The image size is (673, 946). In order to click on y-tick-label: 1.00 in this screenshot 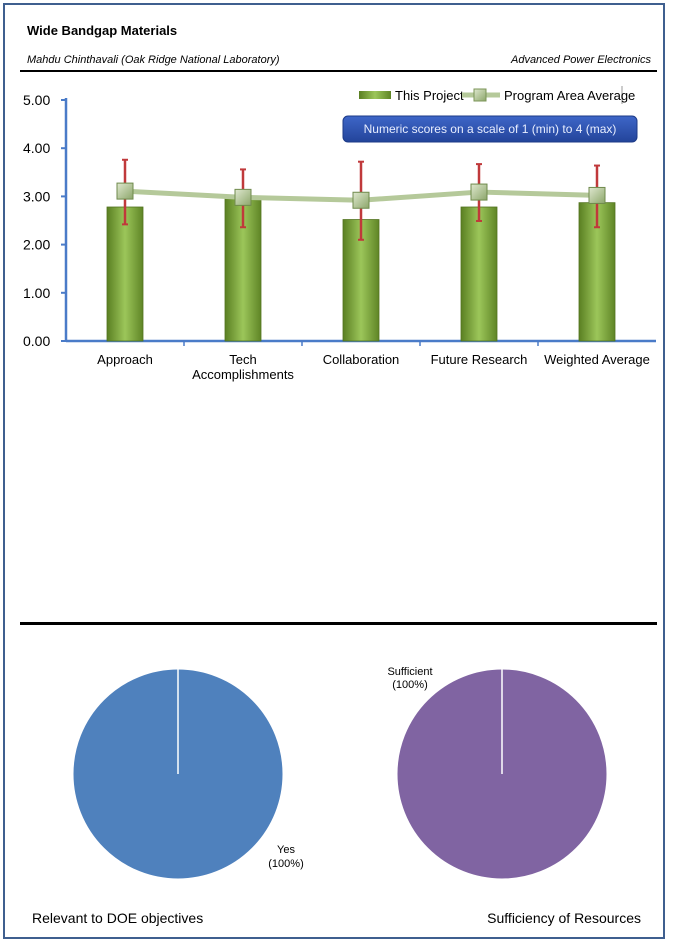, I will do `click(36, 293)`.